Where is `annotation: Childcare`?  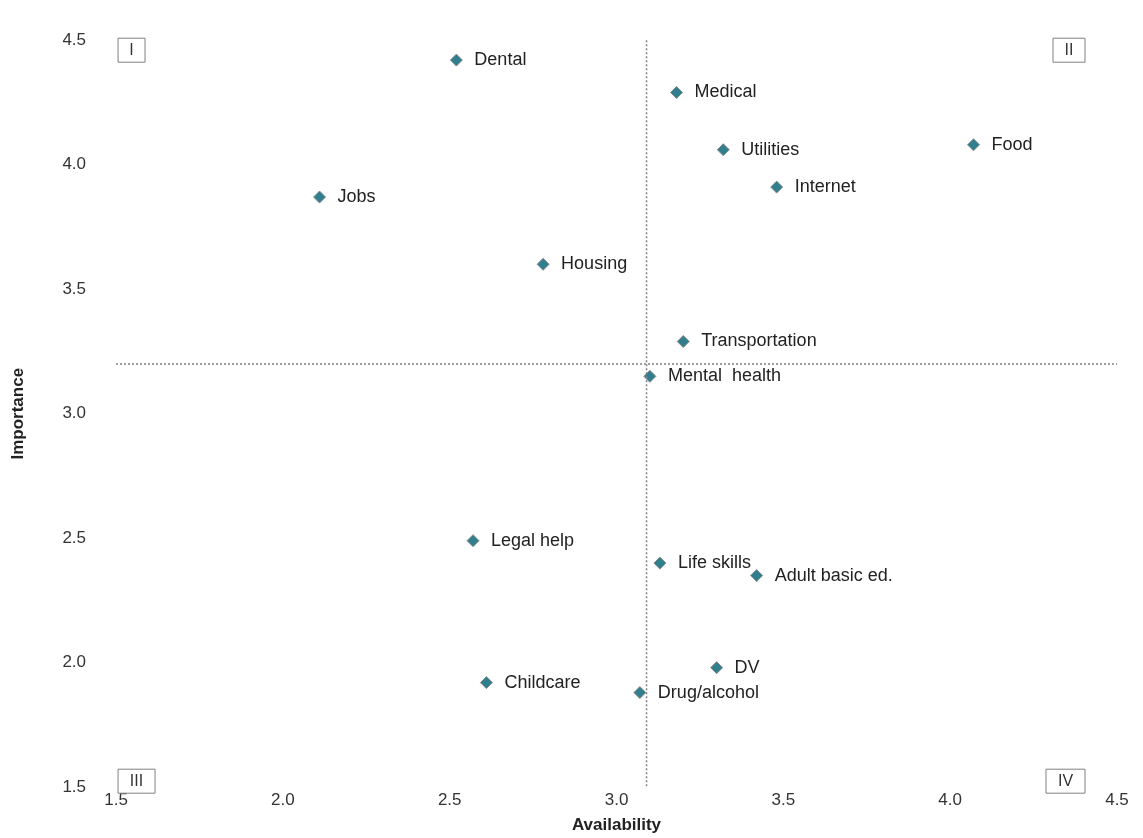
annotation: Childcare is located at coordinates (542, 681).